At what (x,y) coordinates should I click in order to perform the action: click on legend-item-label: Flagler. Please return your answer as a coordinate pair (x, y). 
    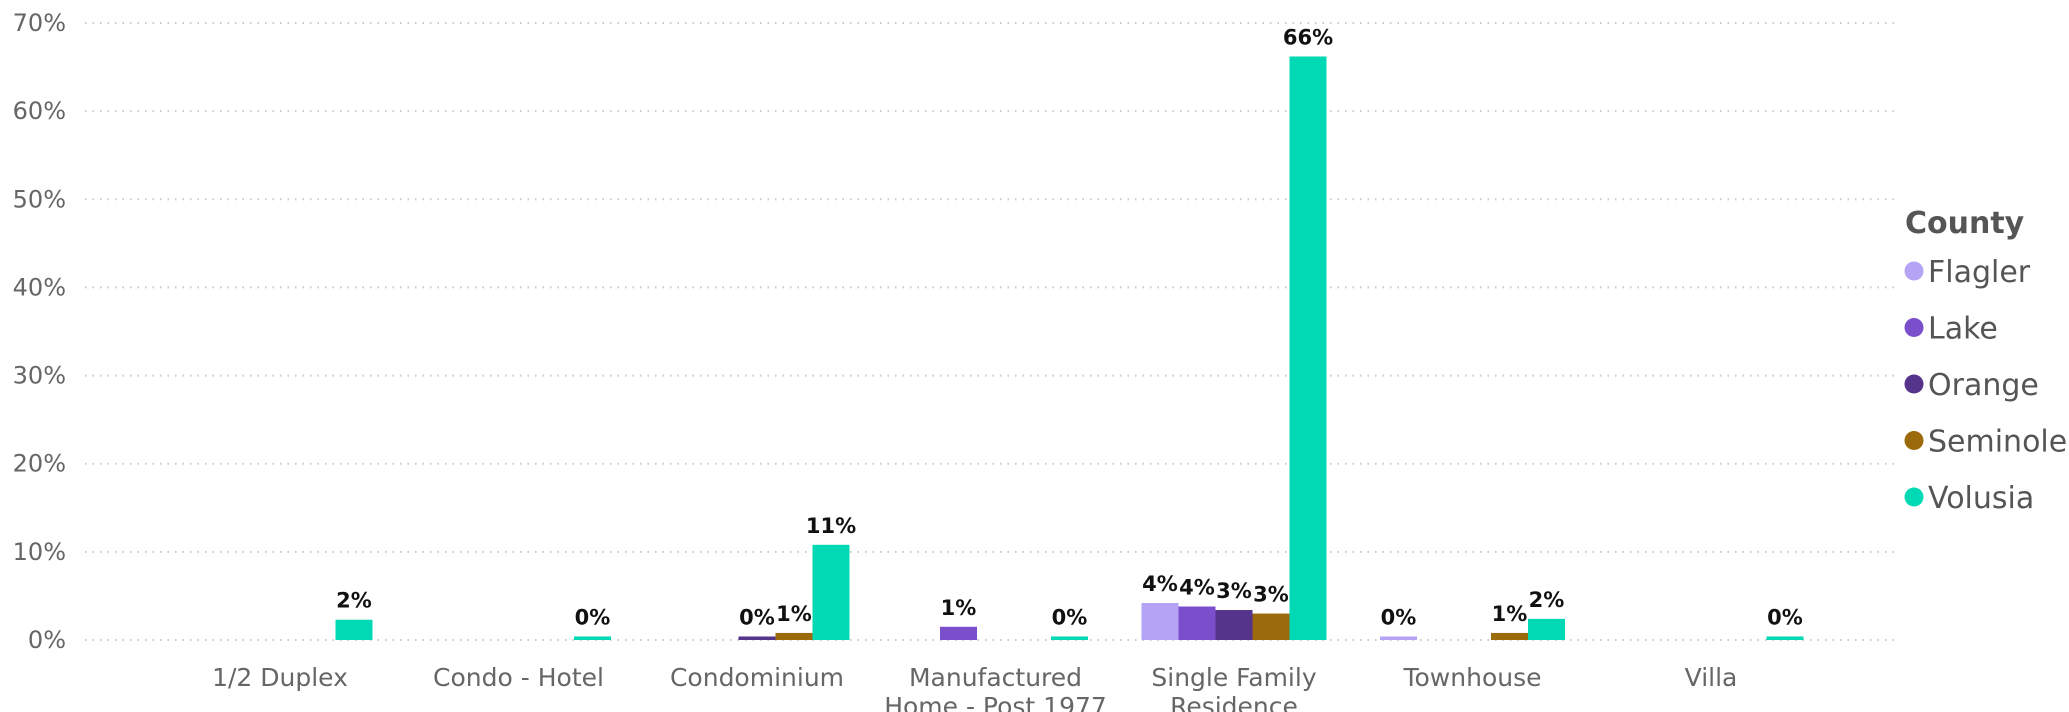
    Looking at the image, I should click on (1979, 272).